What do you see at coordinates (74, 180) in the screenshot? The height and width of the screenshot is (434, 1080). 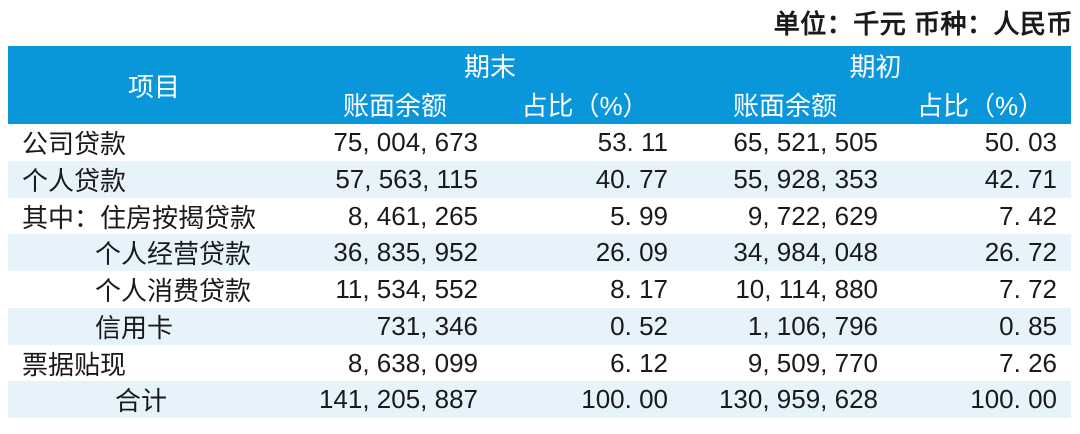 I see `row-label: 个人贷款` at bounding box center [74, 180].